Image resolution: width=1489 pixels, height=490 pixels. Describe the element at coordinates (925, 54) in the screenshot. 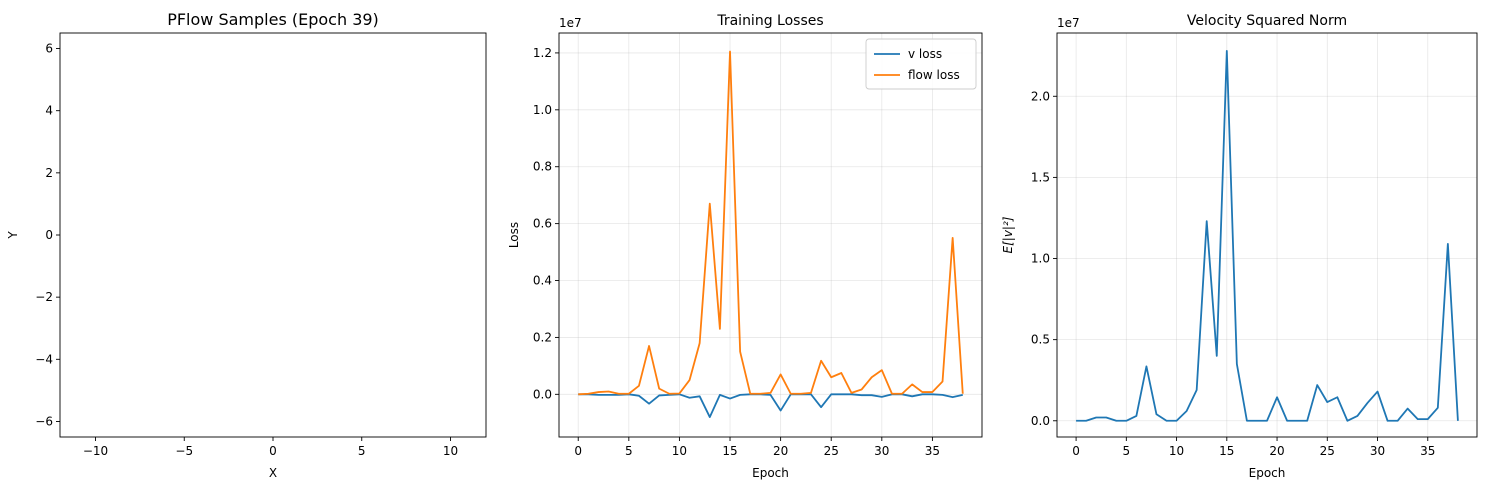

I see `legend-entry: v loss` at that location.